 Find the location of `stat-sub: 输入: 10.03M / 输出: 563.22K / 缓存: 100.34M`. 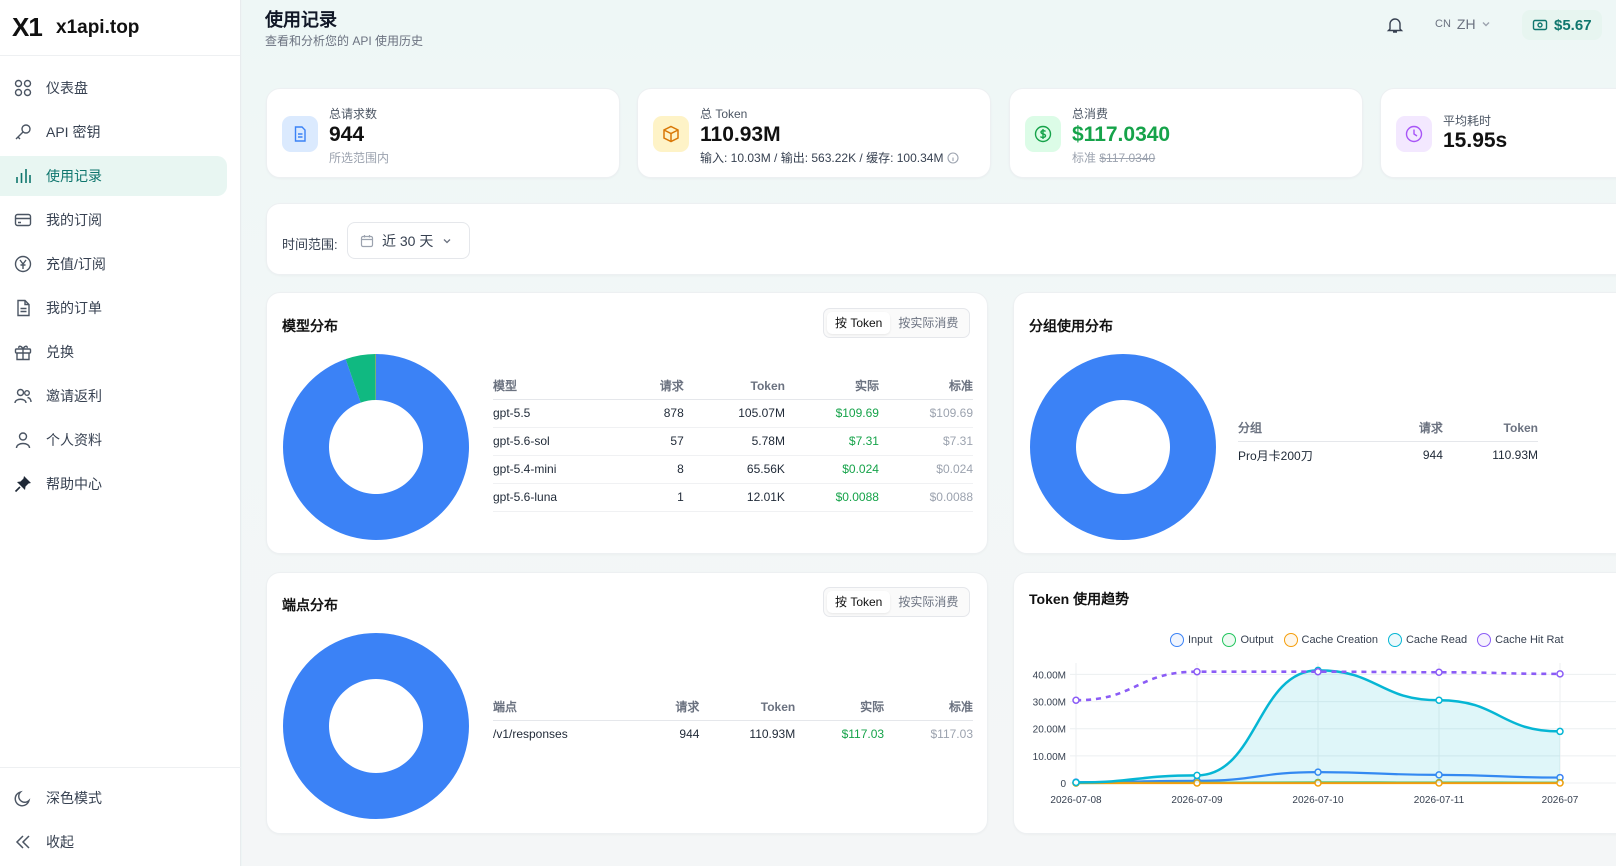

stat-sub: 输入: 10.03M / 输出: 563.22K / 缓存: 100.34M is located at coordinates (829, 157).